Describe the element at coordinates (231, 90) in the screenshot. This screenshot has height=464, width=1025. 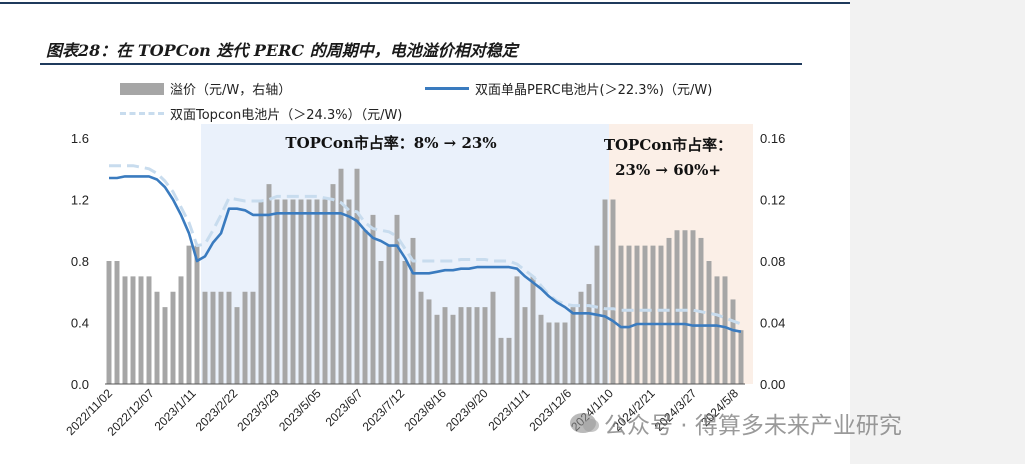
I see `legend-bar-label: 溢价（元/W，右轴）` at that location.